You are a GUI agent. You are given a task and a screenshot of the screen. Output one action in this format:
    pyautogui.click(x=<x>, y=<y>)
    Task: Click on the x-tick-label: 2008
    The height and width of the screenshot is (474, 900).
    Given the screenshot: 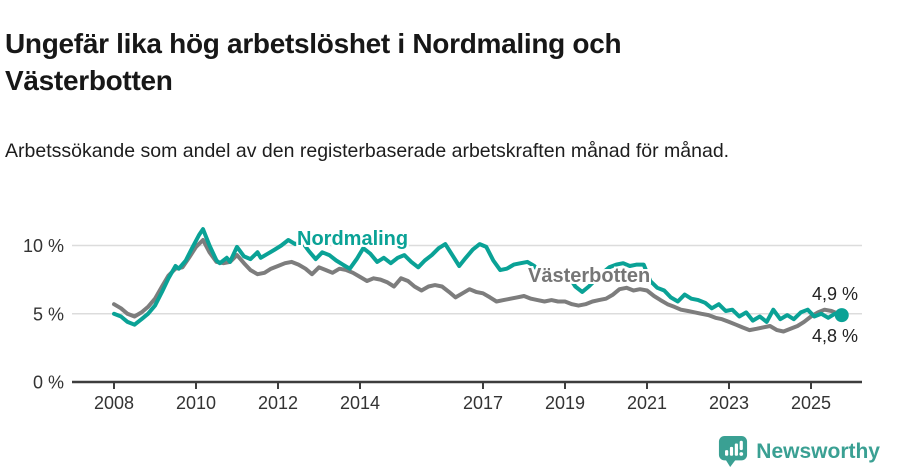 What is the action you would take?
    pyautogui.click(x=114, y=403)
    